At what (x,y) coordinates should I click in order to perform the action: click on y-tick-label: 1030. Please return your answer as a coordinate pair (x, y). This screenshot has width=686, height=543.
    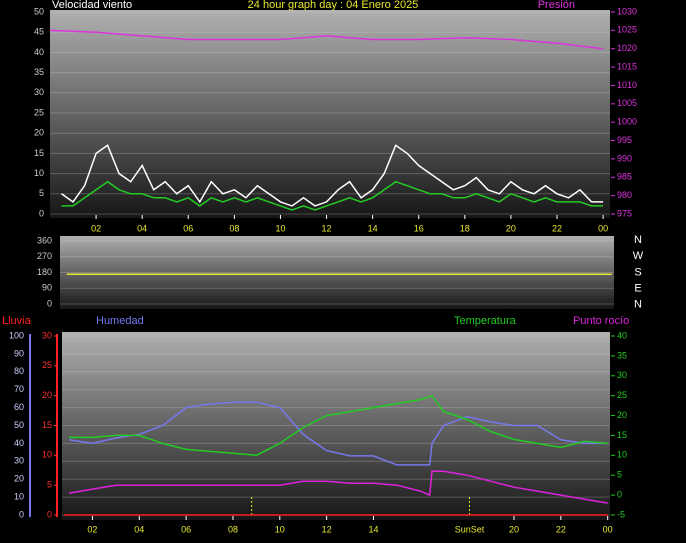
    Looking at the image, I should click on (627, 11).